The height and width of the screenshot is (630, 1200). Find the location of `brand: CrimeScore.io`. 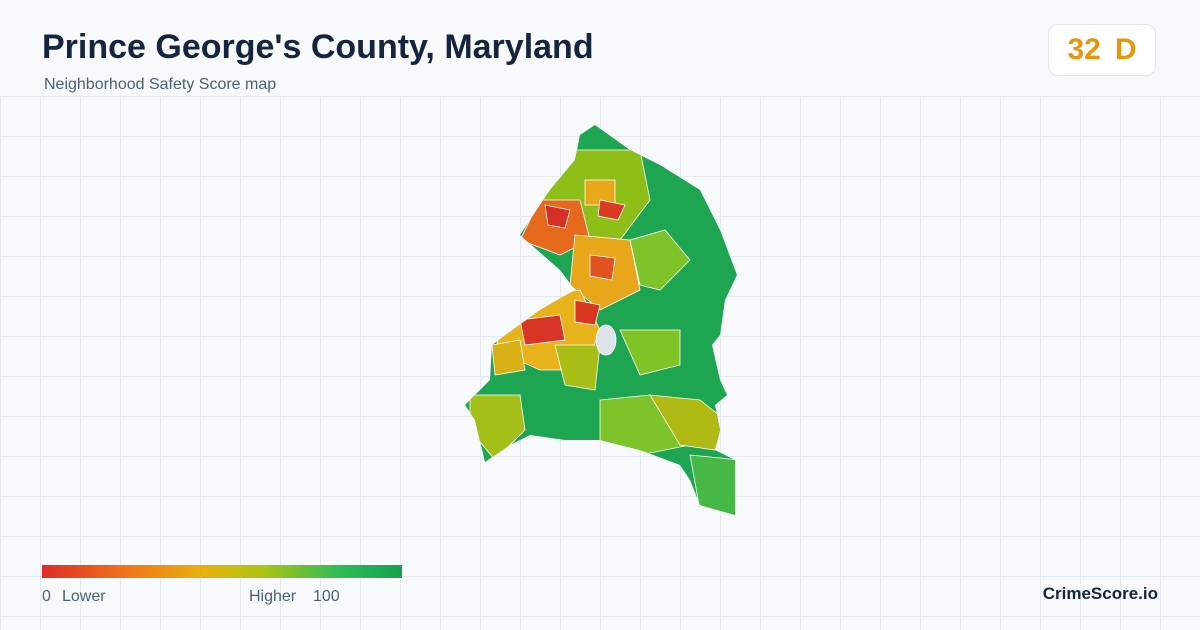

brand: CrimeScore.io is located at coordinates (1100, 593).